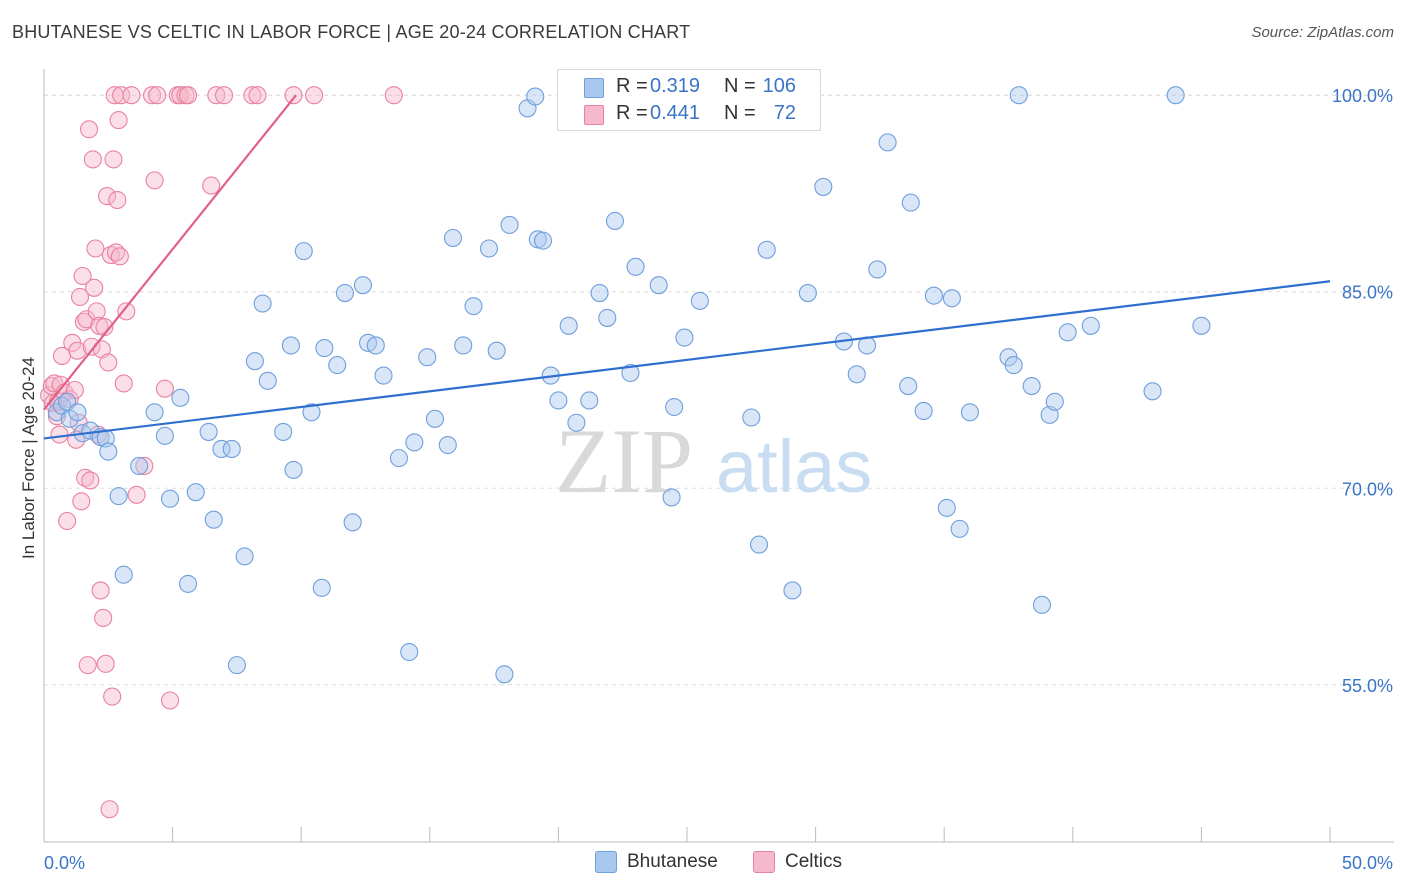 The image size is (1406, 892). What do you see at coordinates (1367, 293) in the screenshot?
I see `y-tick-label: 85.0%` at bounding box center [1367, 293].